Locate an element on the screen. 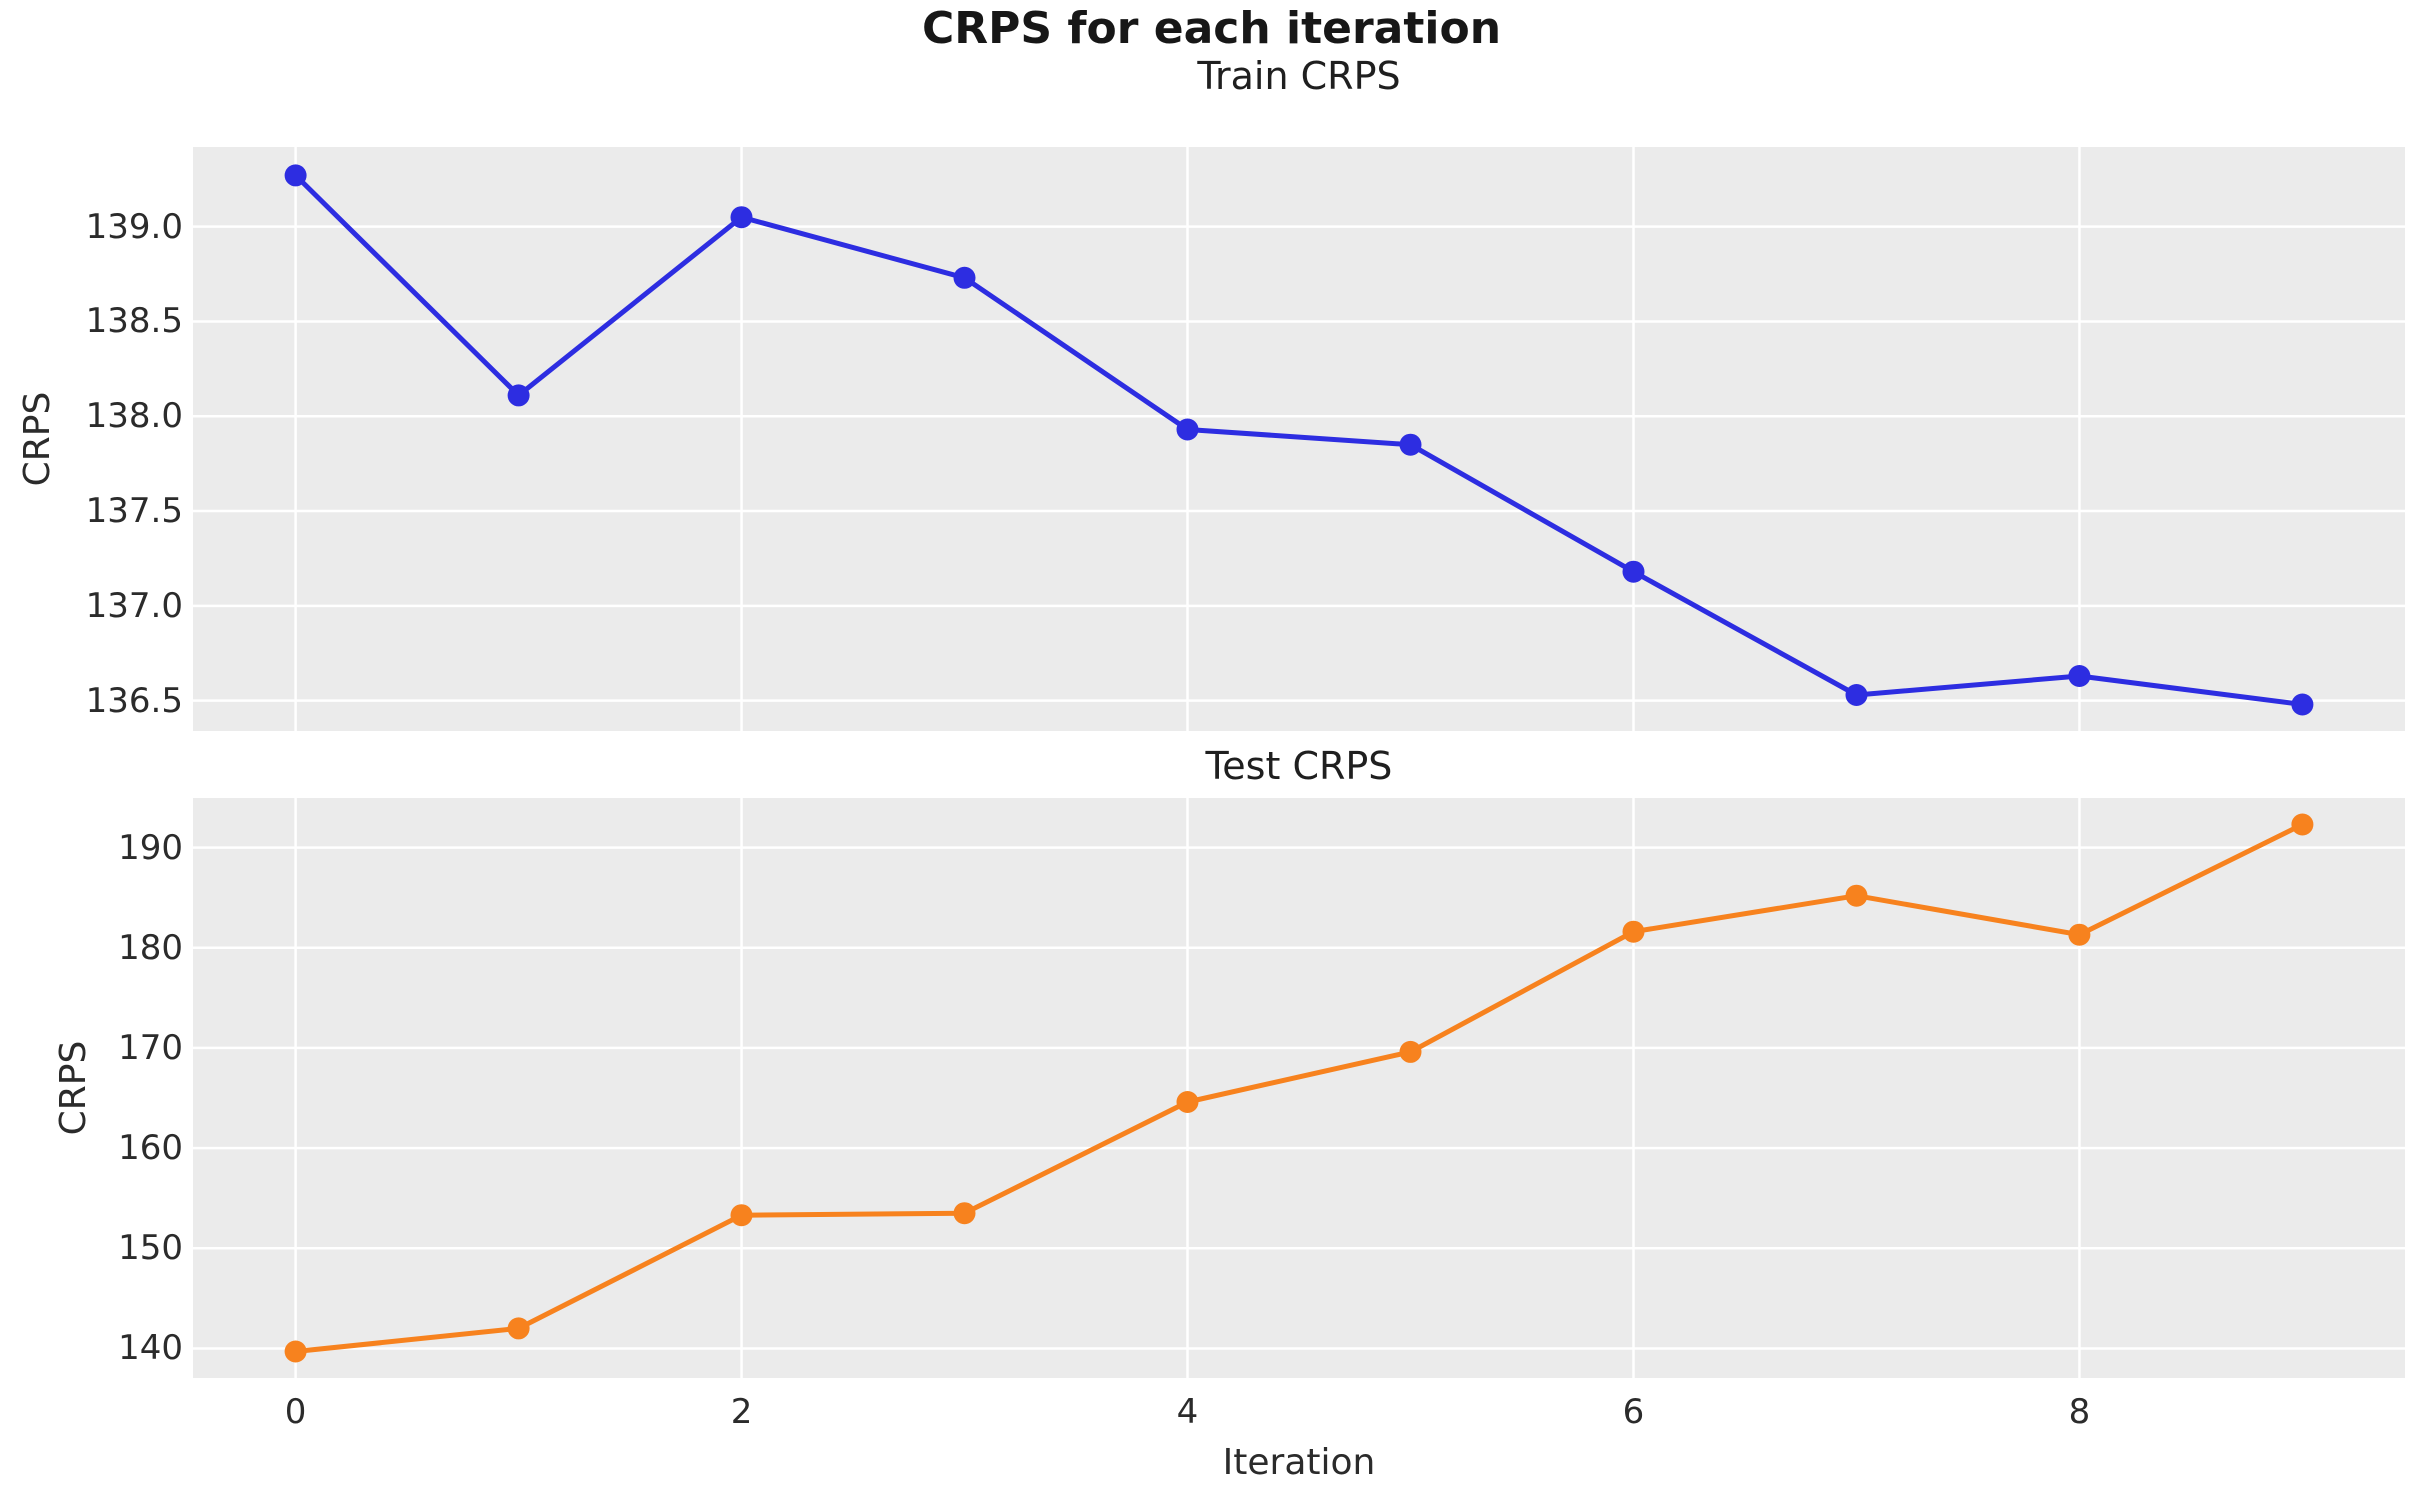 The image size is (2423, 1501). x-axis-label: Iteration is located at coordinates (1299, 1462).